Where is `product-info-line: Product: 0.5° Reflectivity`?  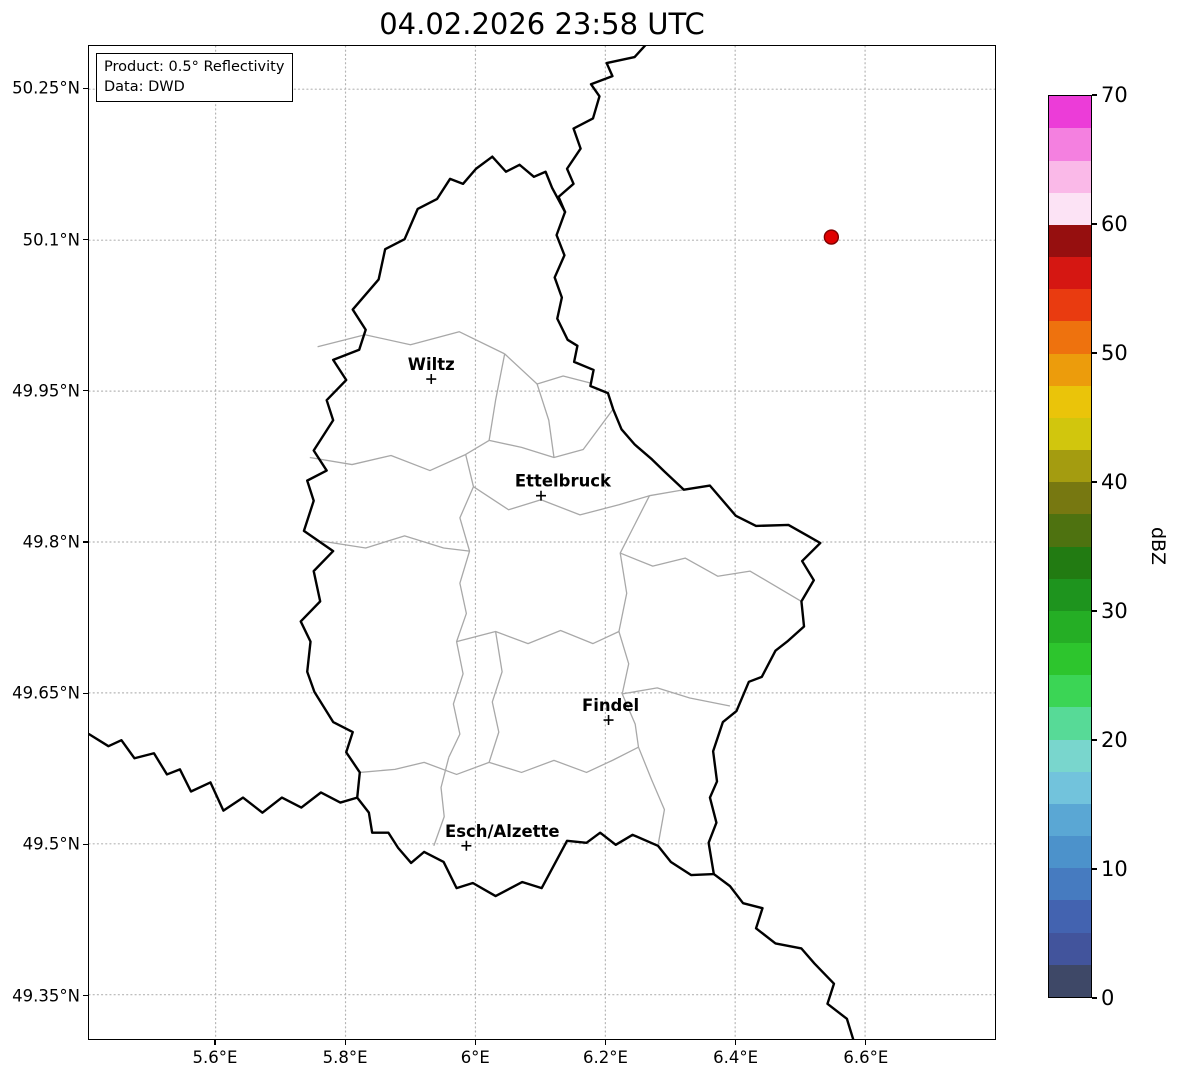
product-info-line: Product: 0.5° Reflectivity is located at coordinates (194, 67).